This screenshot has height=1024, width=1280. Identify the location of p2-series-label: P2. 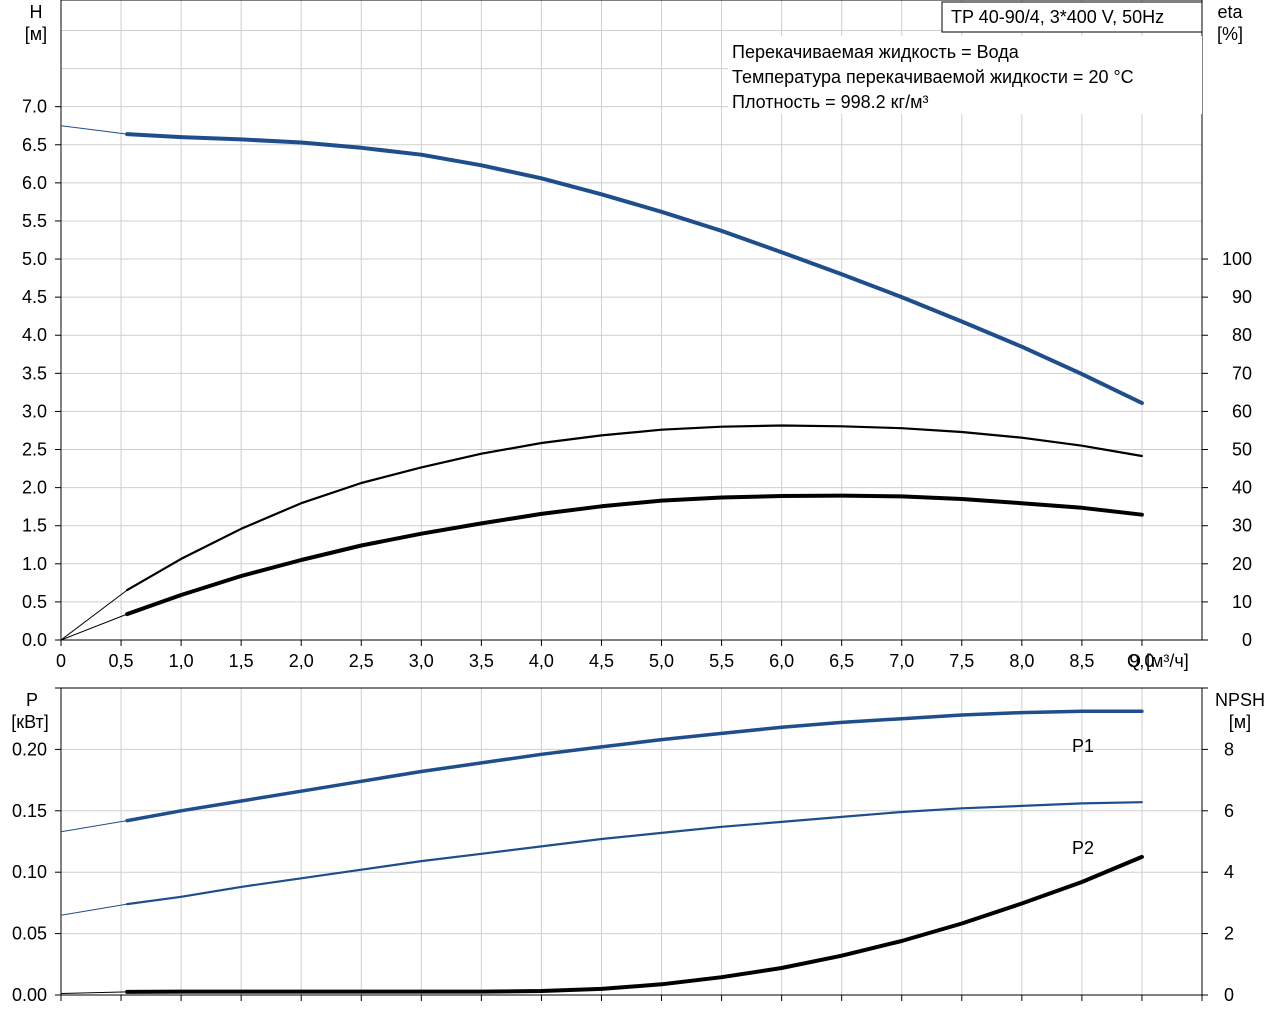
(1083, 848).